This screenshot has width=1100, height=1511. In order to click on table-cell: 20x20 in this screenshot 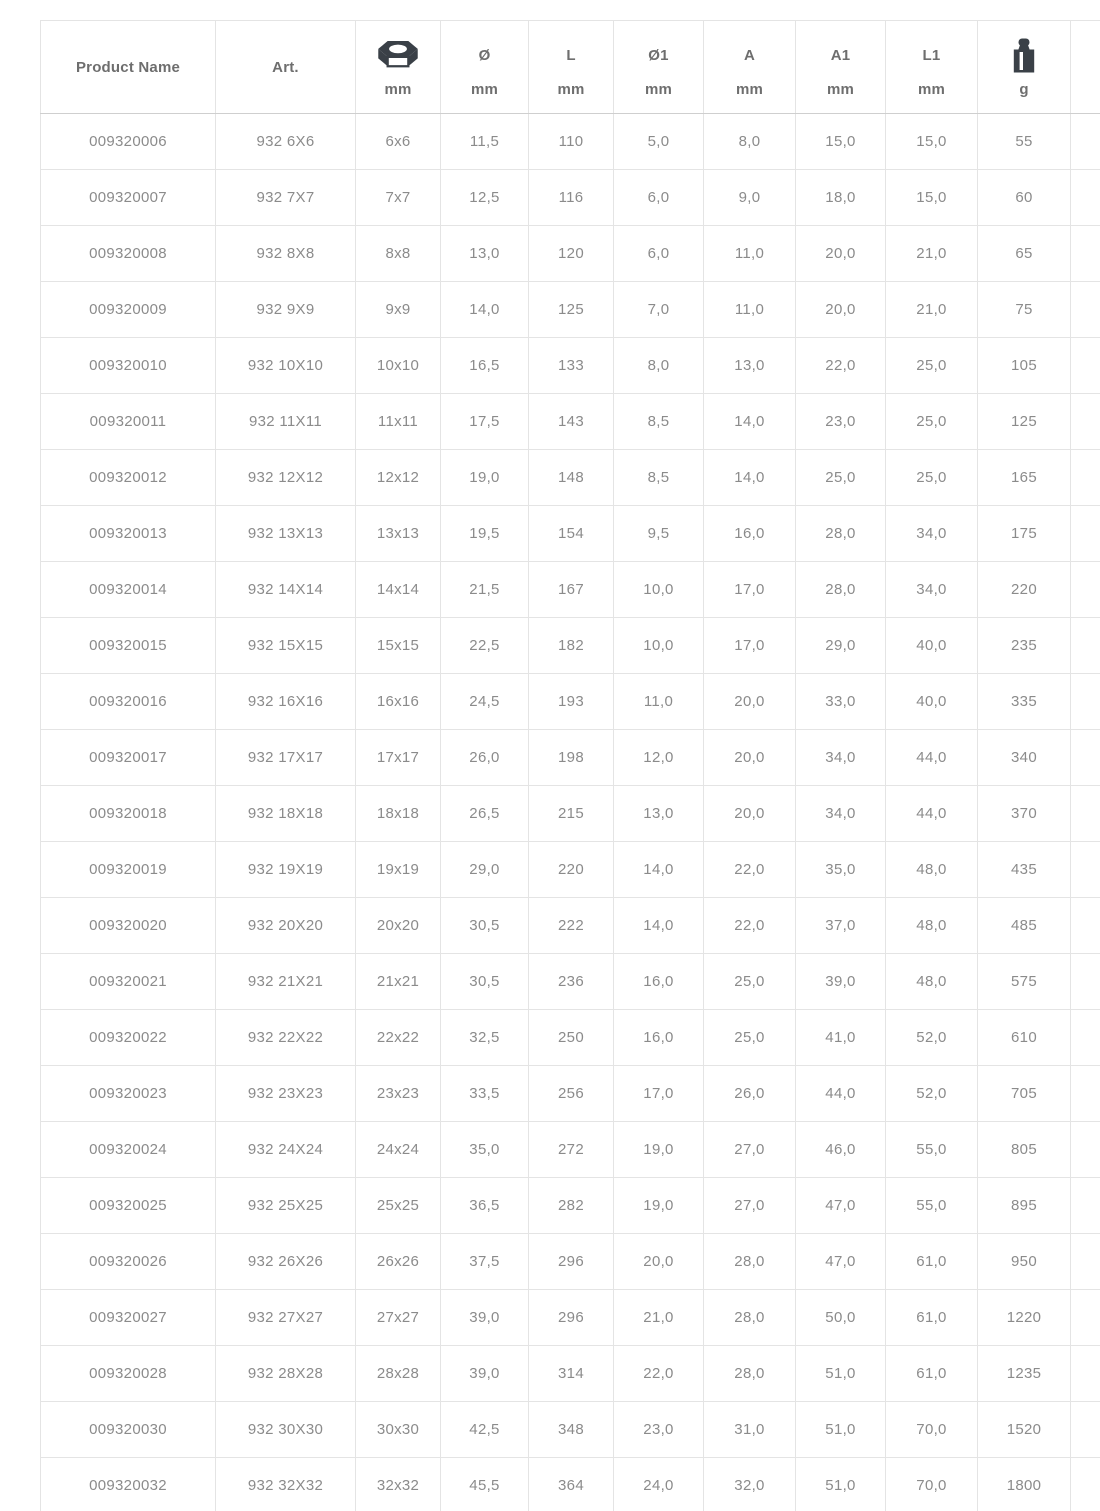, I will do `click(398, 925)`.